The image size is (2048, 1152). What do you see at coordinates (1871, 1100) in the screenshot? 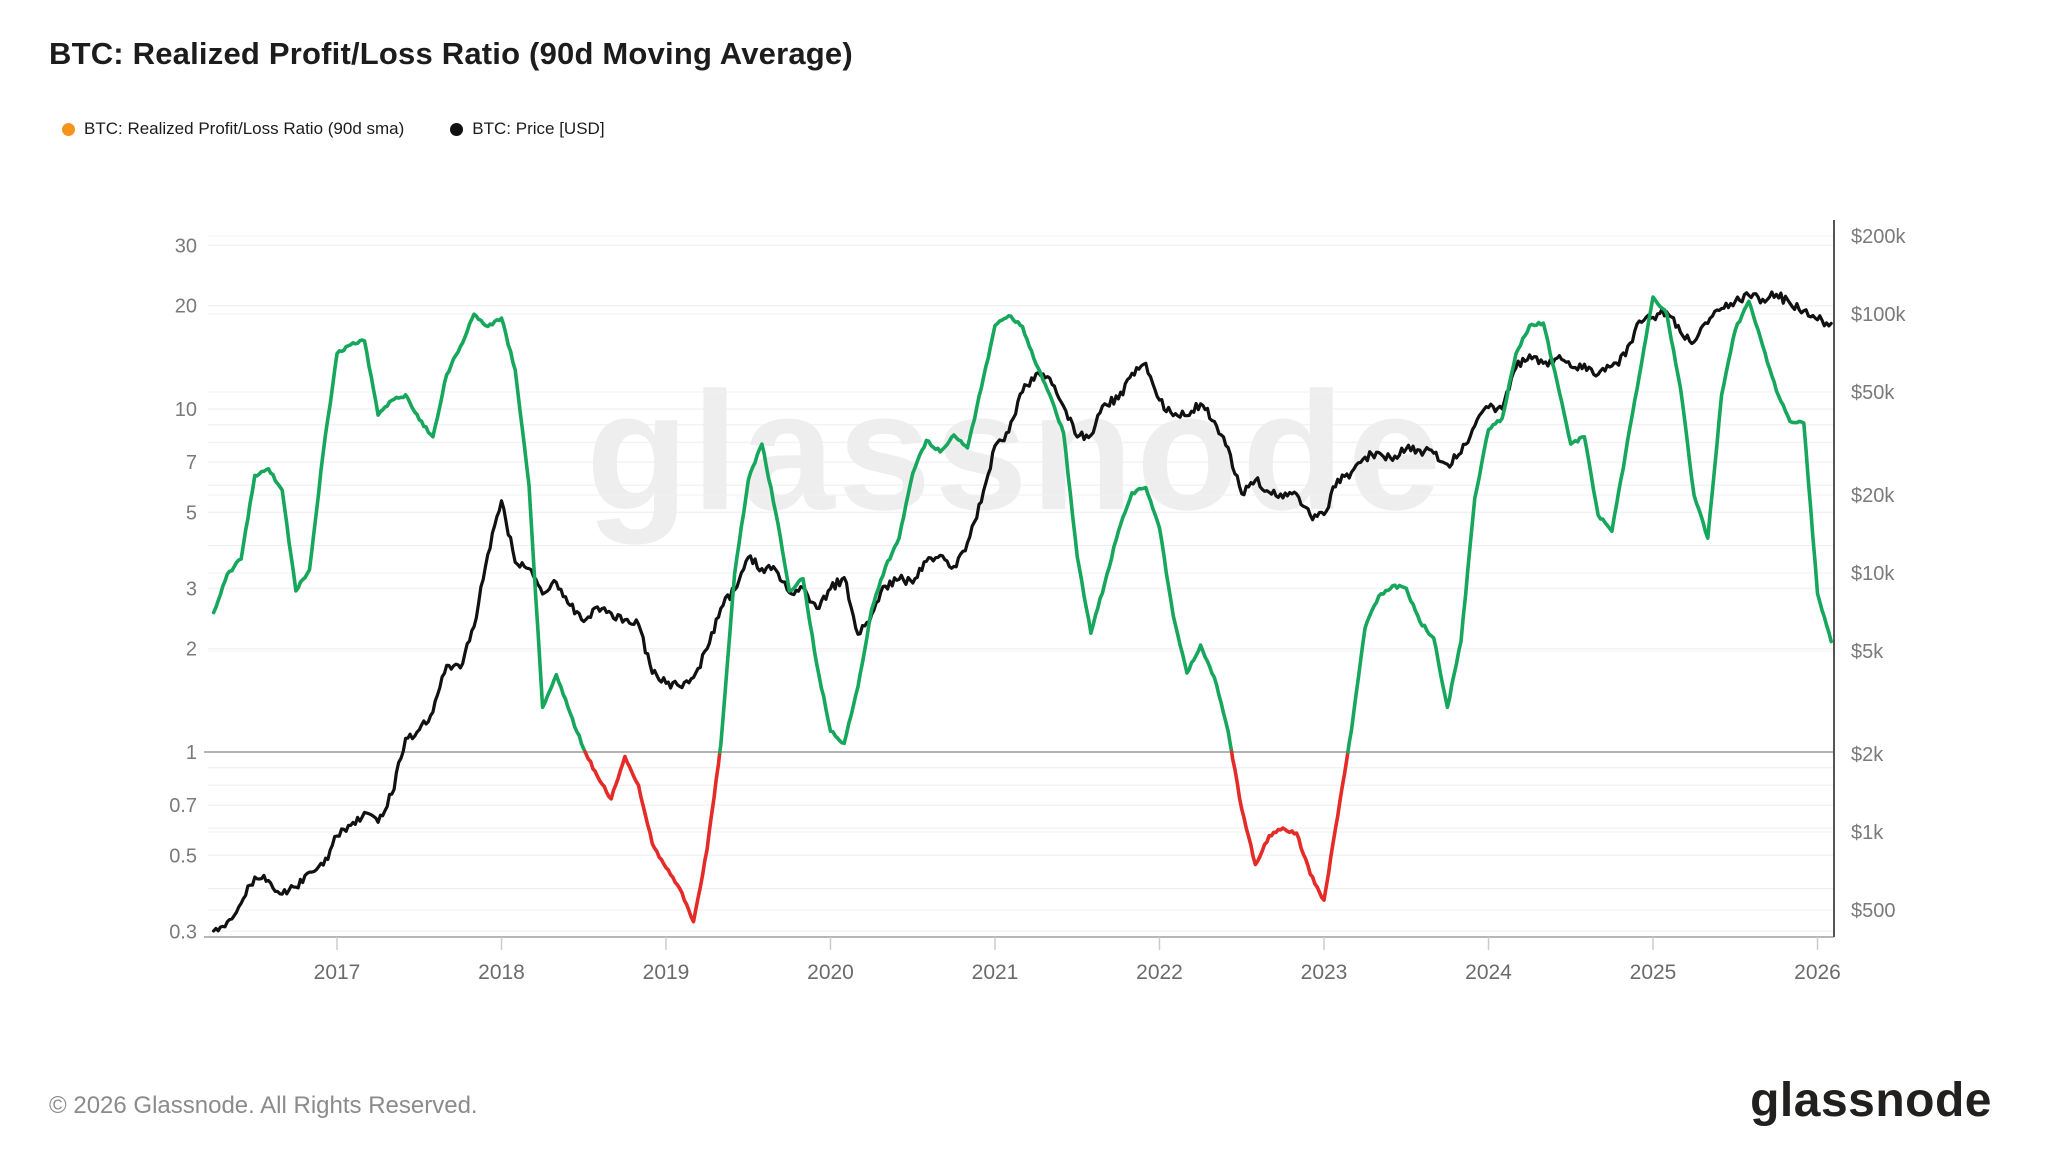
I see `glassnode-logo: glassnode` at bounding box center [1871, 1100].